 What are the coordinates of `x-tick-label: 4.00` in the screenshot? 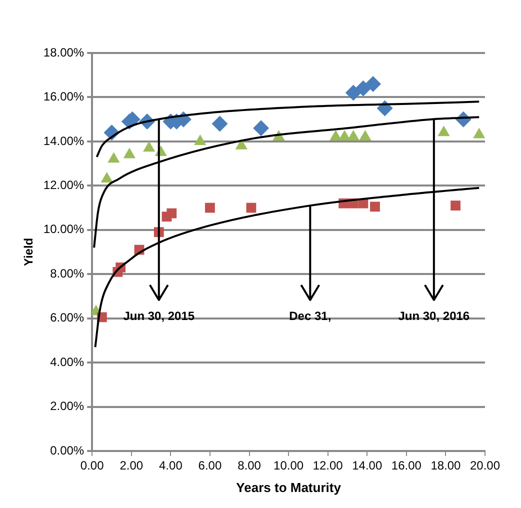 It's located at (171, 465).